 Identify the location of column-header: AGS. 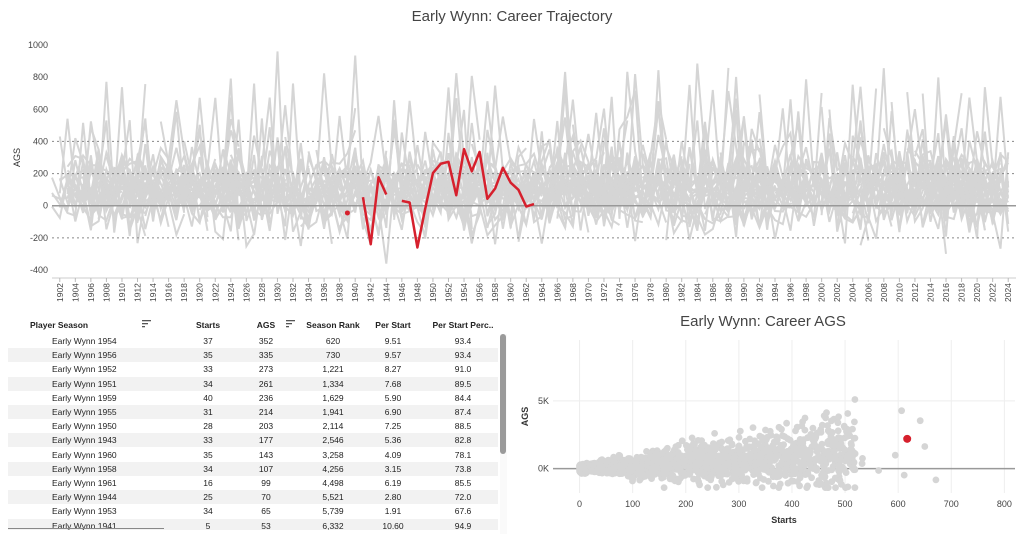
(266, 325).